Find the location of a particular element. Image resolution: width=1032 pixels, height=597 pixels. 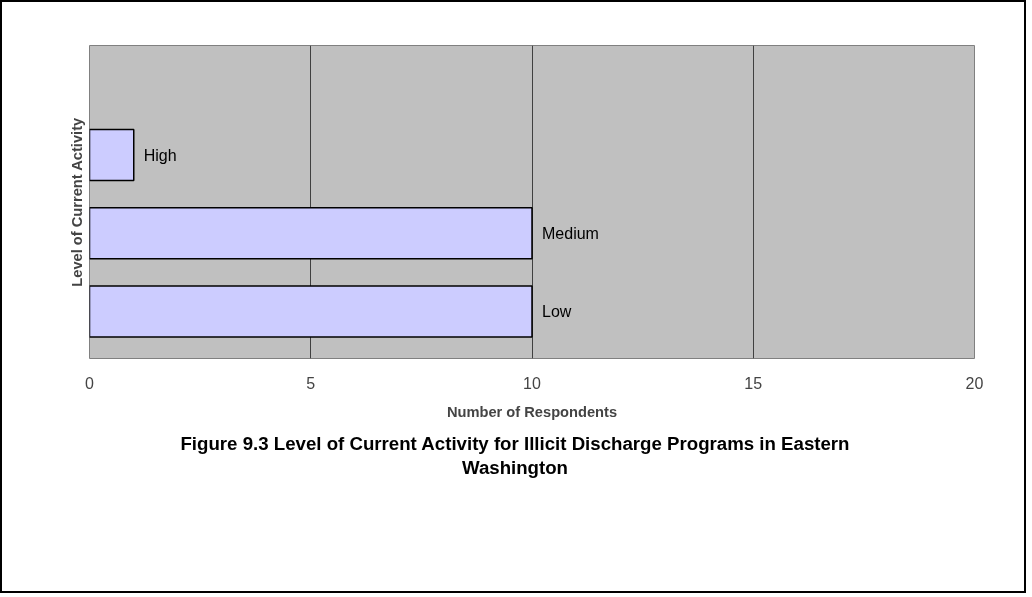

x-tick-label: 15 is located at coordinates (753, 383).